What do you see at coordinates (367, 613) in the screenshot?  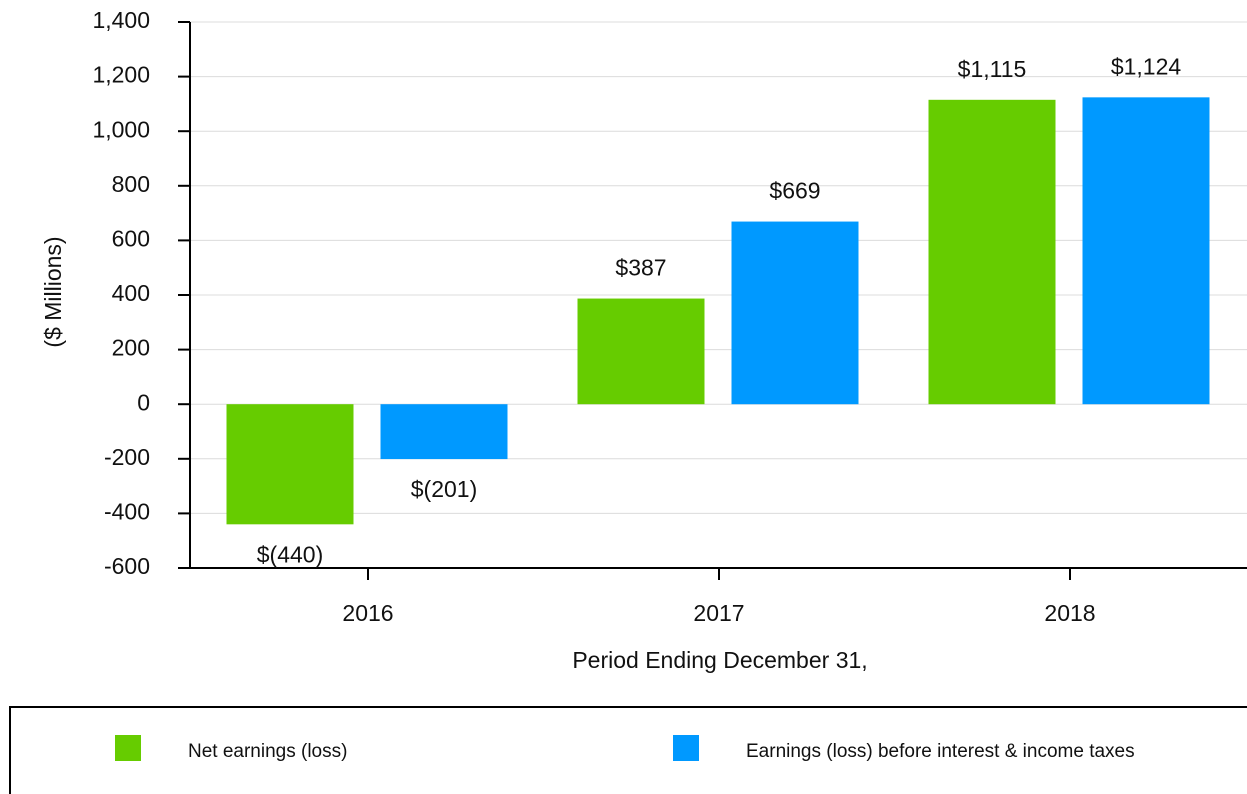 I see `x-tick-label: 2016` at bounding box center [367, 613].